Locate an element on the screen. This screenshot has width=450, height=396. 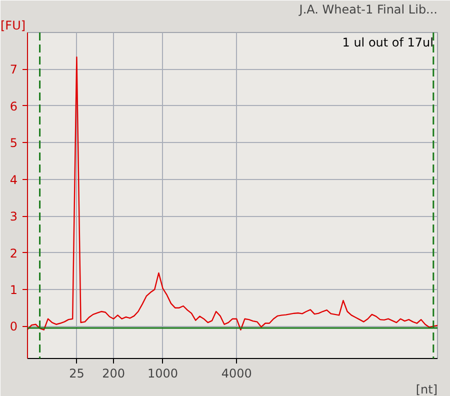
x-tick-label: 4000 is located at coordinates (236, 373).